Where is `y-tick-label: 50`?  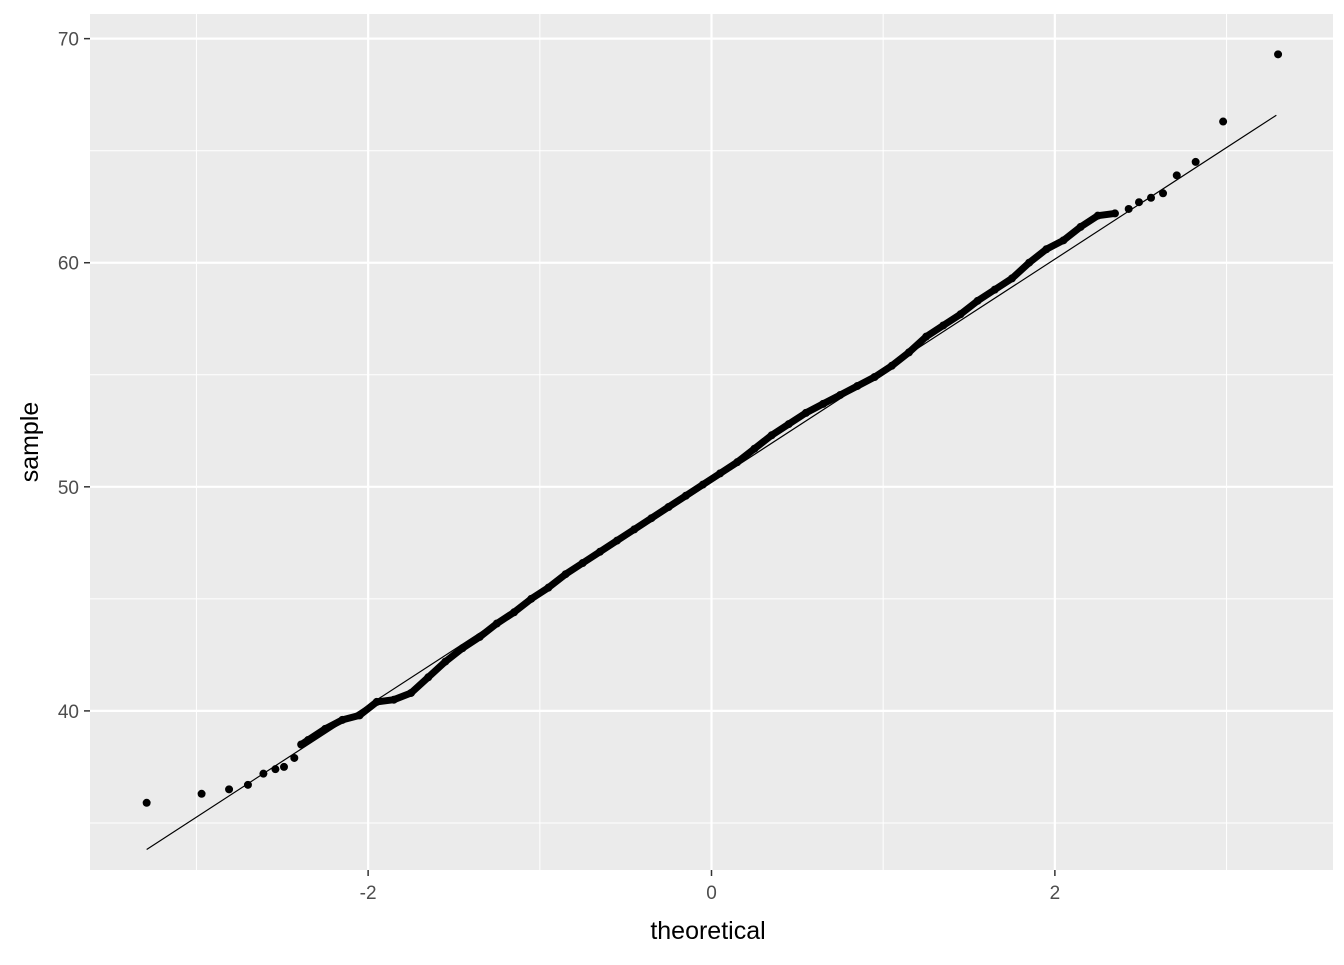 y-tick-label: 50 is located at coordinates (68, 488).